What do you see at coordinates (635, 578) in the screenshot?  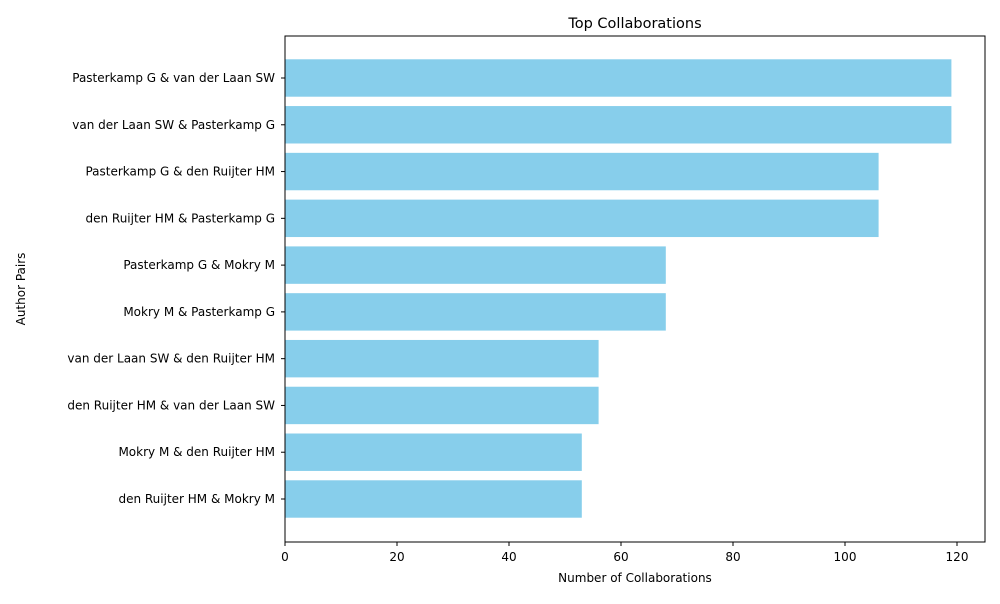 I see `x-axis-label: Number of Collaborations` at bounding box center [635, 578].